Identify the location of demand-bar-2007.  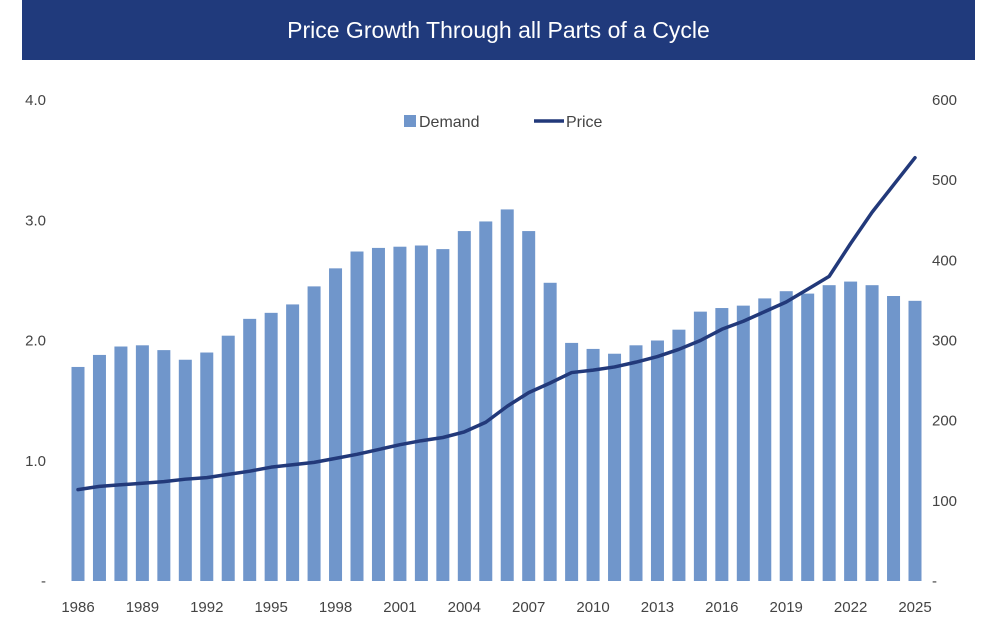
(529, 406).